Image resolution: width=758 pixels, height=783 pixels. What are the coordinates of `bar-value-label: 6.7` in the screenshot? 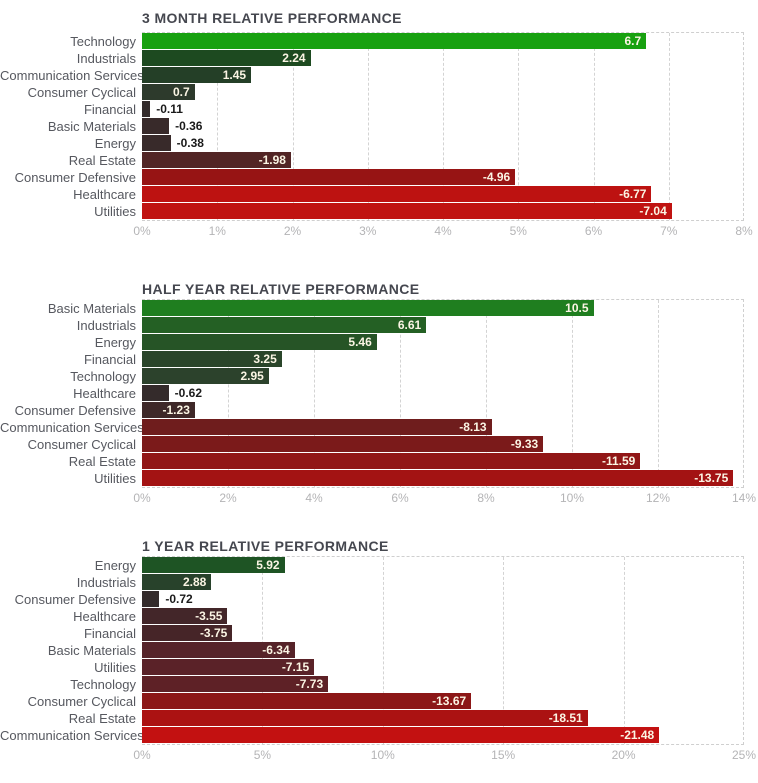 It's located at (633, 41).